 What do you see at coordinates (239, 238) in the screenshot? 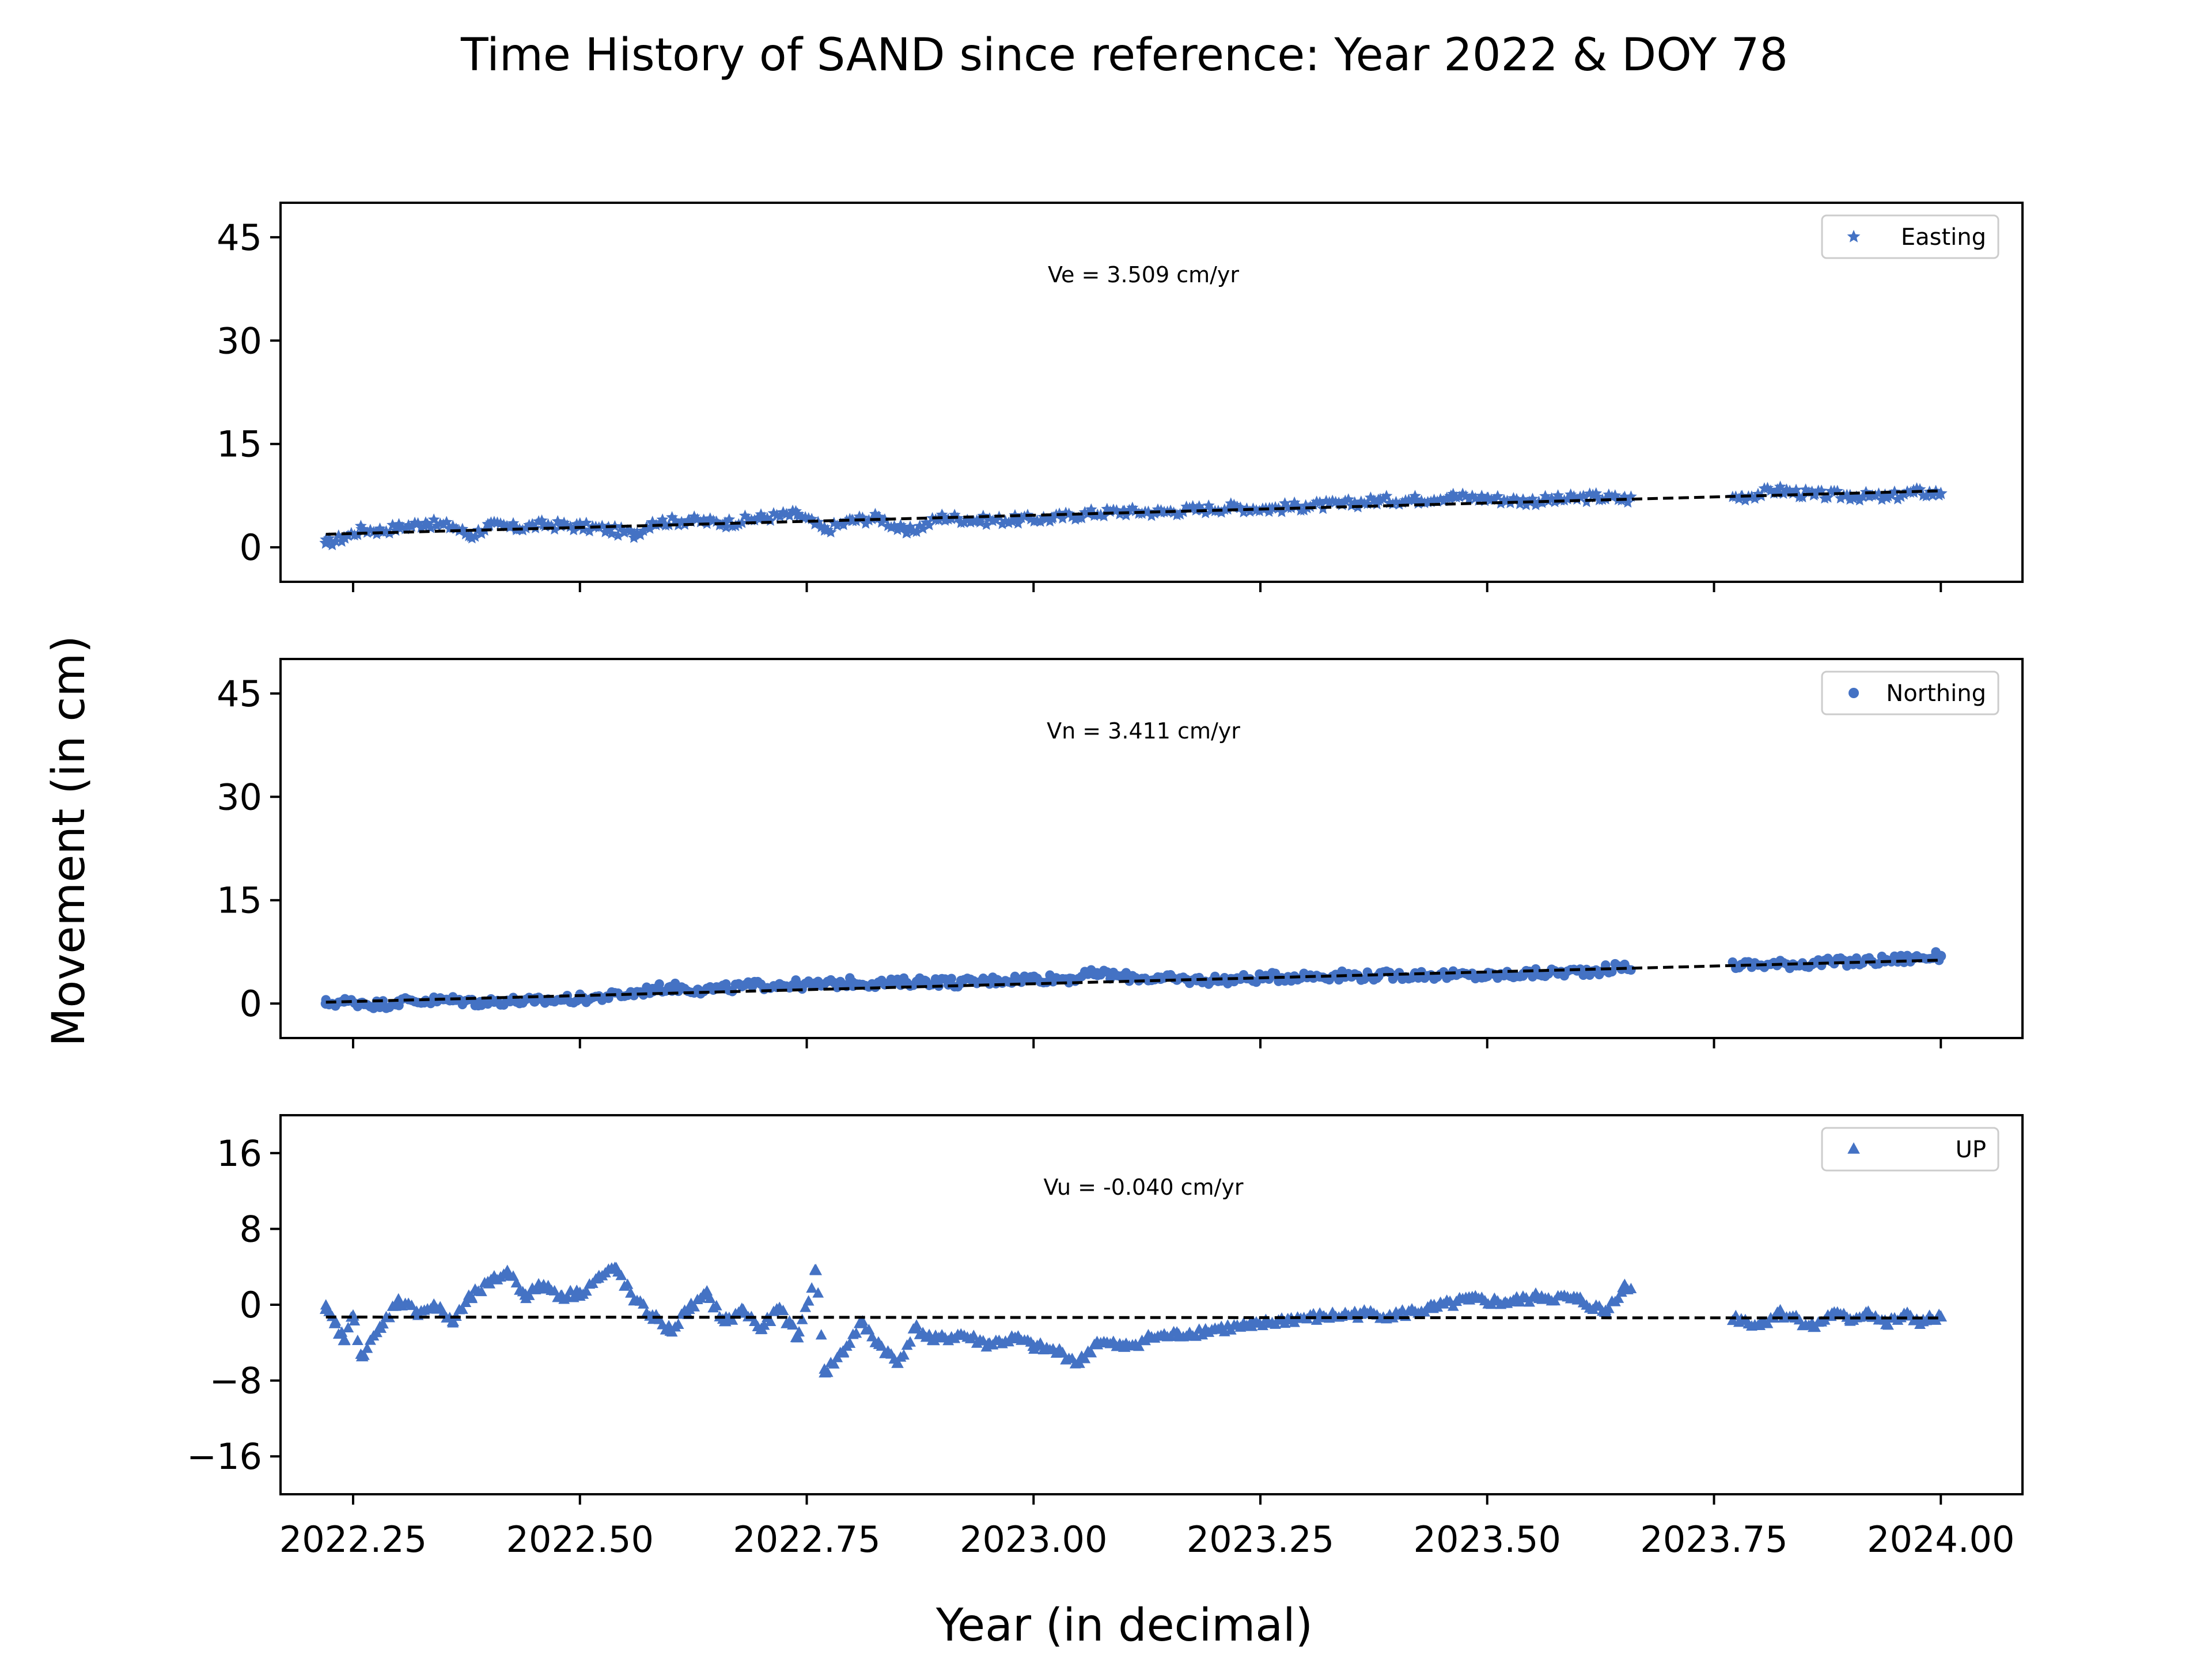
I see `panel-easting-ytick-label: 45` at bounding box center [239, 238].